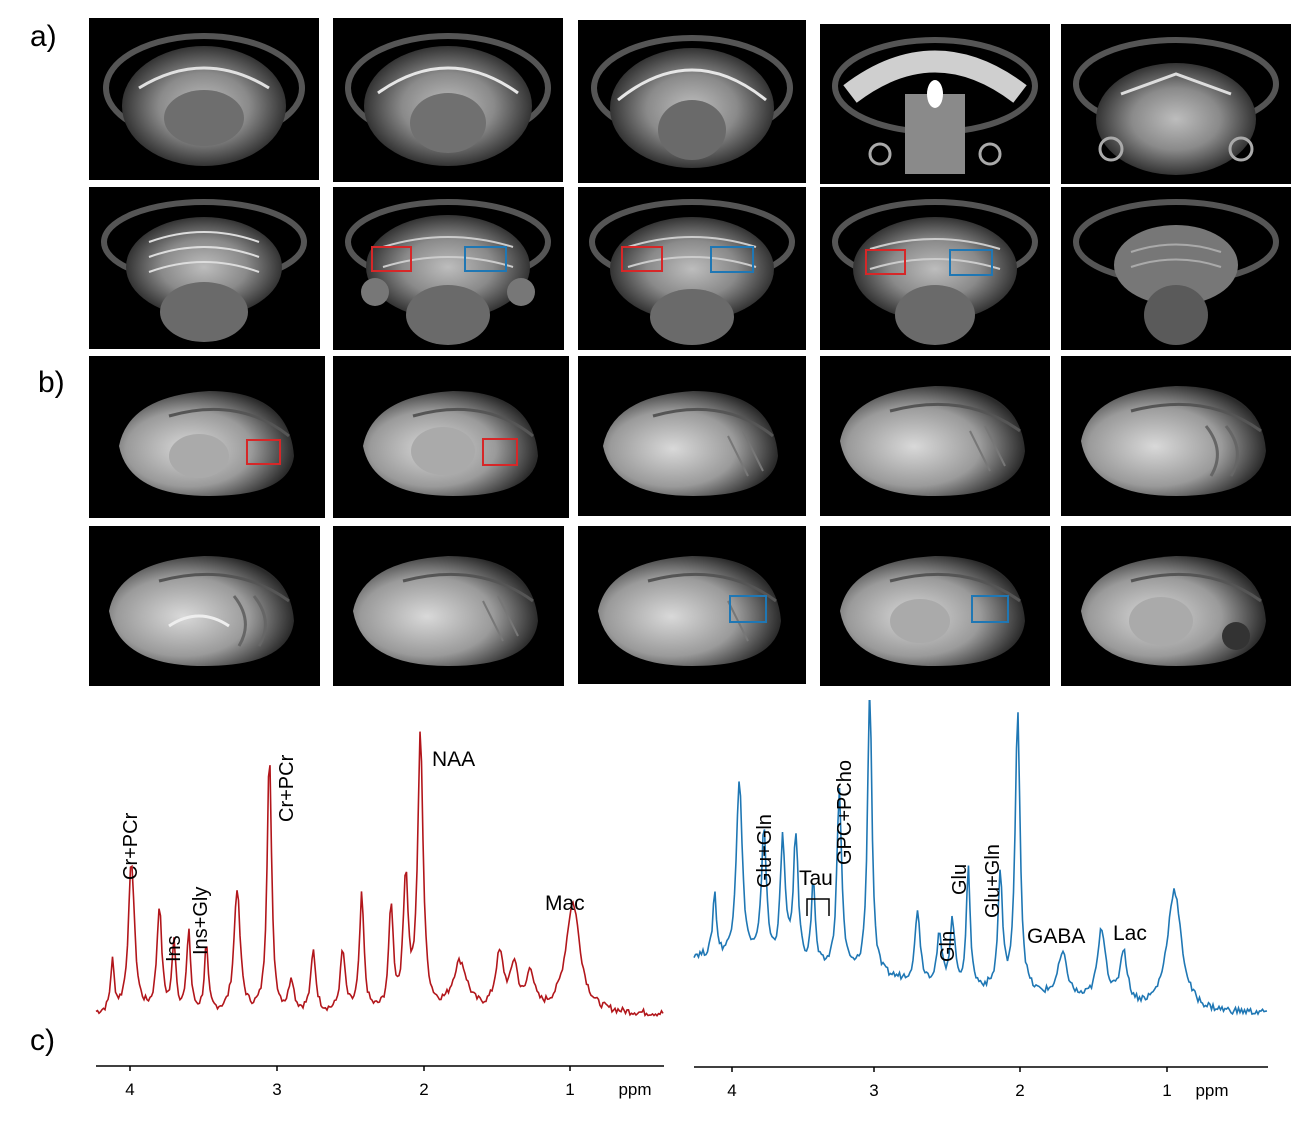 Image resolution: width=1294 pixels, height=1124 pixels. What do you see at coordinates (51, 382) in the screenshot?
I see `panel-label-b: b)` at bounding box center [51, 382].